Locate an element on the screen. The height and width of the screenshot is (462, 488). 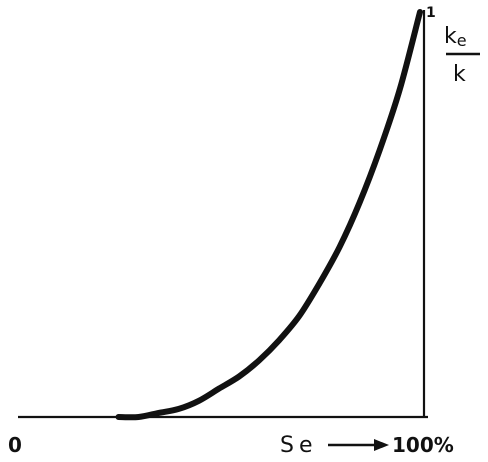
y-ratio-numerator-sub: e is located at coordinates (462, 40).